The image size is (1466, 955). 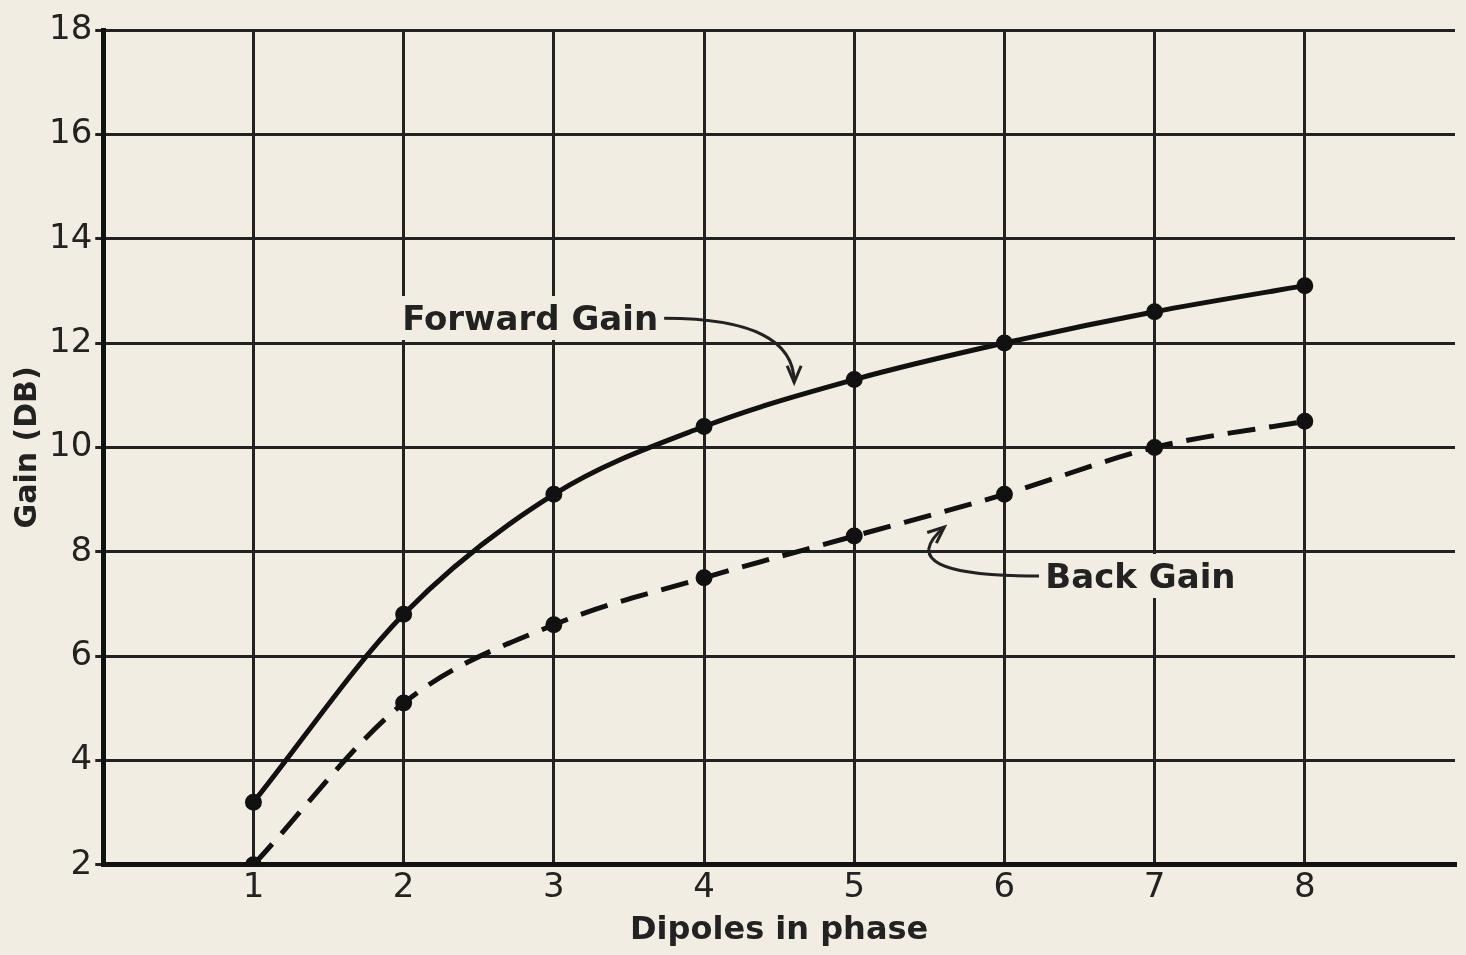 What do you see at coordinates (403, 885) in the screenshot?
I see `x-tick-label: 2` at bounding box center [403, 885].